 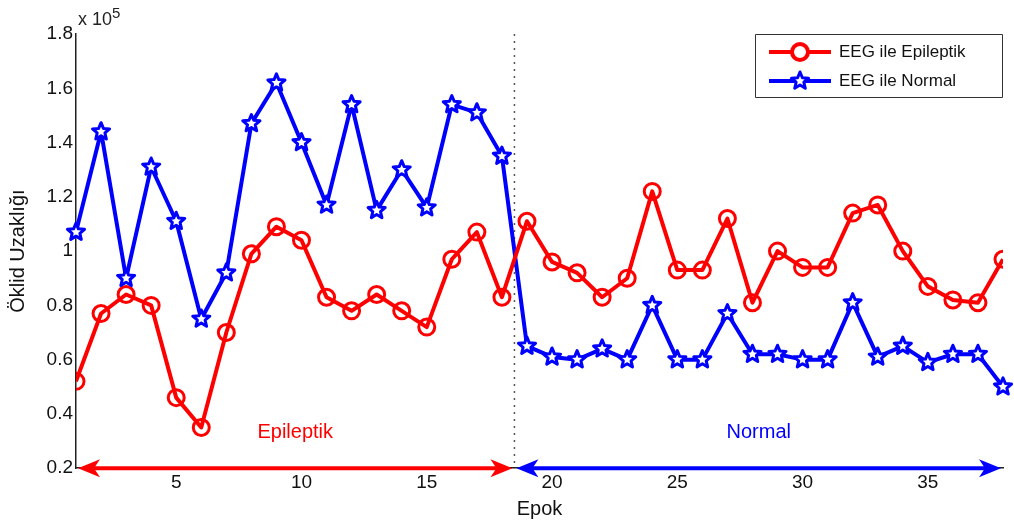 I want to click on y-tick-label: 1.2, so click(x=59, y=196).